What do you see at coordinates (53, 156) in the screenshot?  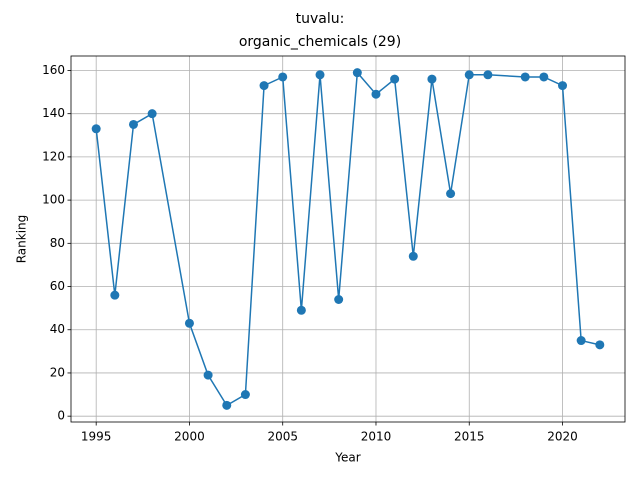 I see `y-tick-label: 120` at bounding box center [53, 156].